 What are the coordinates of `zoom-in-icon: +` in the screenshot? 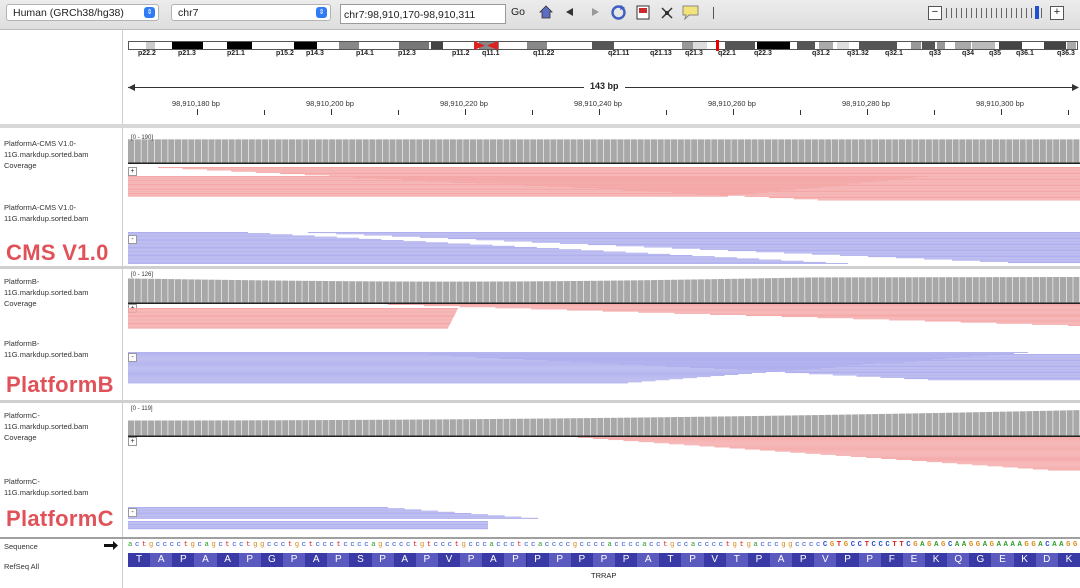 It's located at (1057, 13).